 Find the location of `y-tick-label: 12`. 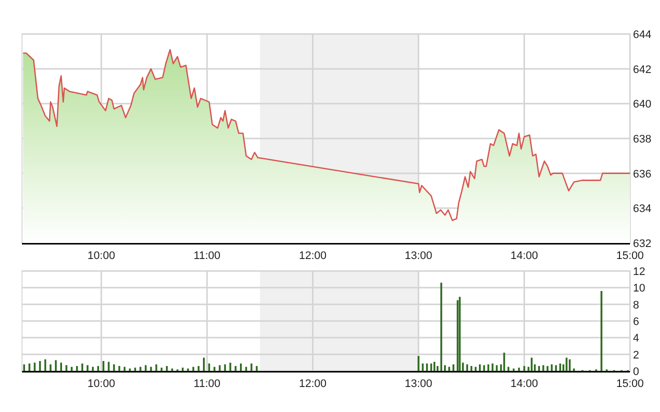

y-tick-label: 12 is located at coordinates (639, 272).